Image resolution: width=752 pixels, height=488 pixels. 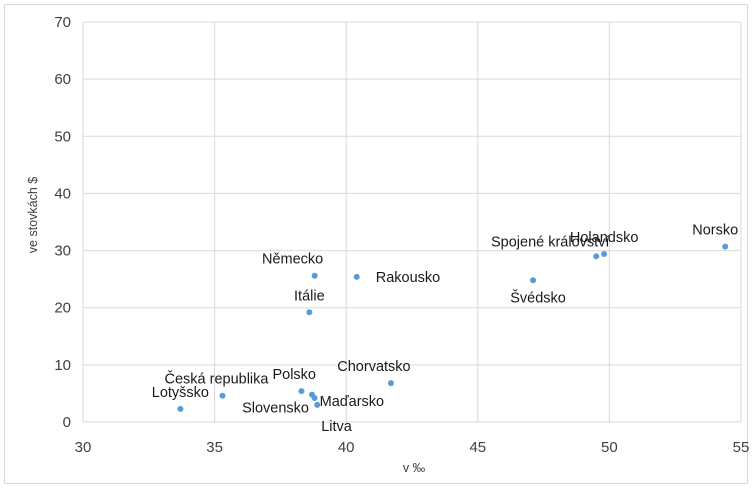 What do you see at coordinates (275, 409) in the screenshot?
I see `point-data-label: Slovensko` at bounding box center [275, 409].